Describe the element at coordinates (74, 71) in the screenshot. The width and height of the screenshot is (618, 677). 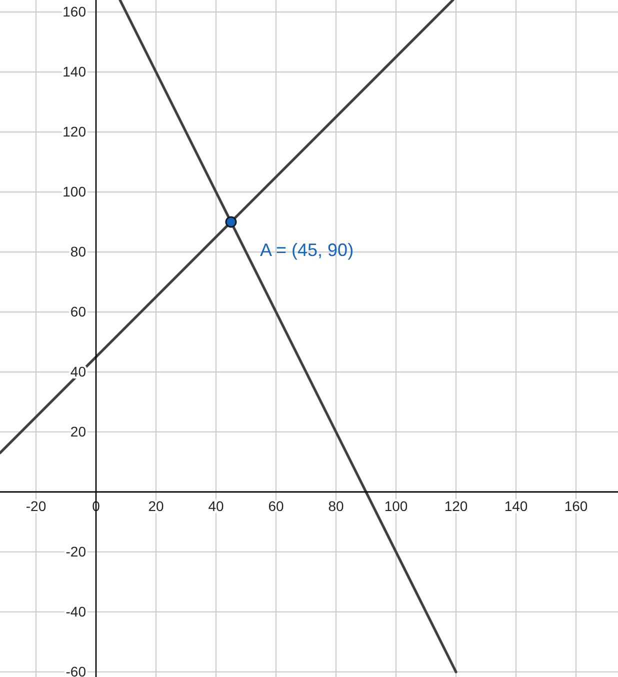
I see `y-tick-label: 140` at that location.